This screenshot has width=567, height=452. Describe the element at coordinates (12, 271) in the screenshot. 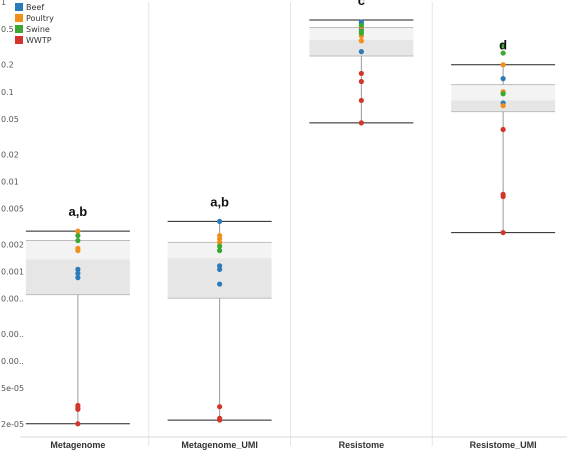

I see `y-tick-label: 0.001` at that location.